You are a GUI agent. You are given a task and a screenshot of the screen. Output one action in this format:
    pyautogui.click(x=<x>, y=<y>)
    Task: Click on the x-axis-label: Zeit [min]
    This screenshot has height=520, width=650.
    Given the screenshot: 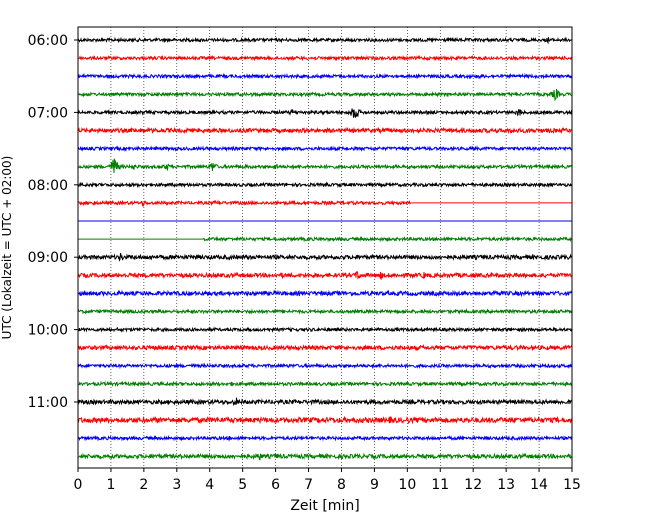 What is the action you would take?
    pyautogui.click(x=324, y=506)
    